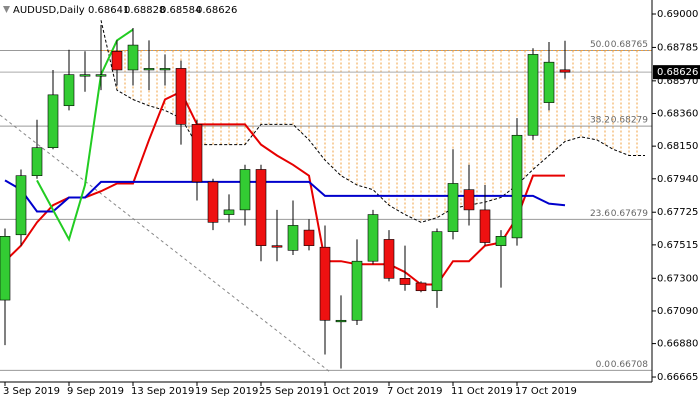 The image size is (700, 400). What do you see at coordinates (414, 391) in the screenshot?
I see `x-tick-label: 7 Oct 2019` at bounding box center [414, 391].